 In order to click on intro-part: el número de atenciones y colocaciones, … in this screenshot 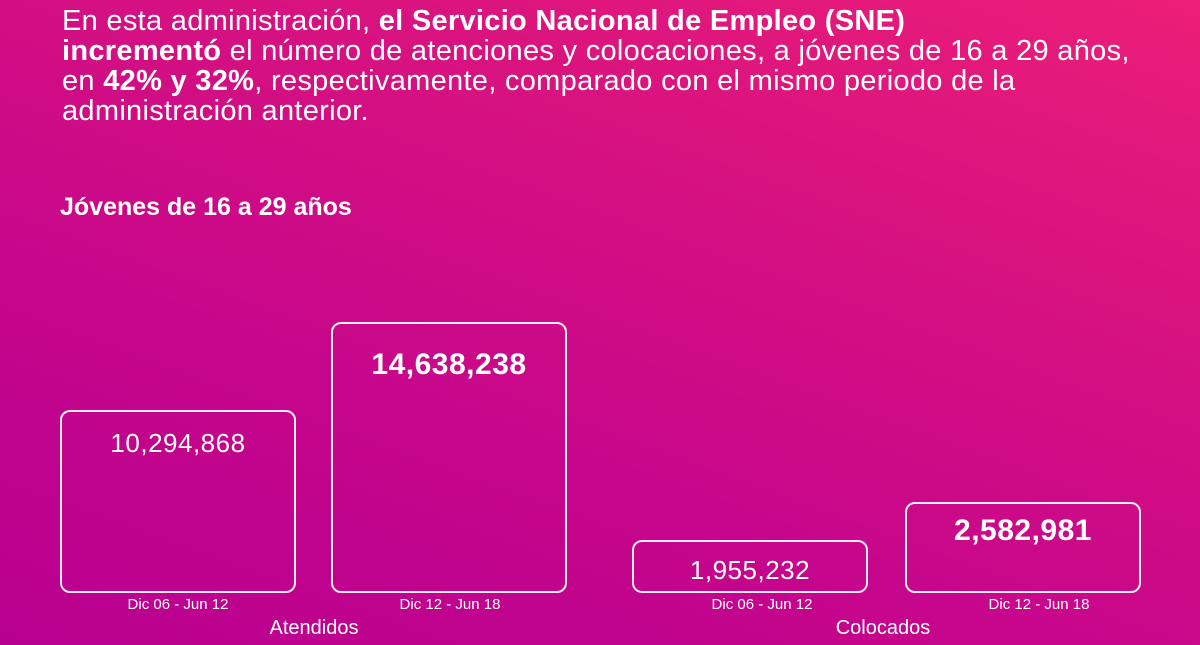, I will do `click(596, 66)`.